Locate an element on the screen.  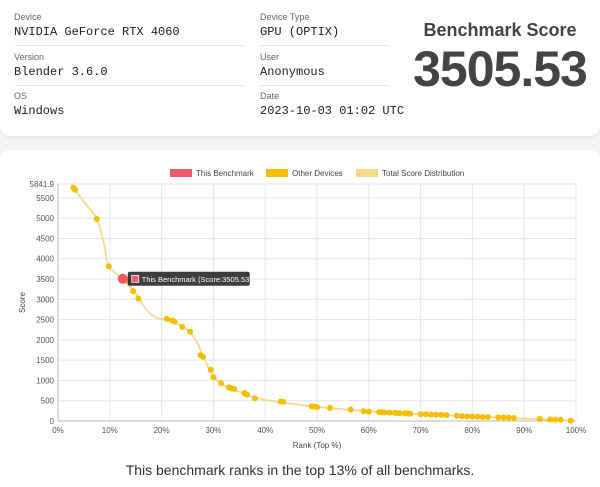
device-field: Device NVIDIA GeForce RTX 4060 is located at coordinates (129, 25).